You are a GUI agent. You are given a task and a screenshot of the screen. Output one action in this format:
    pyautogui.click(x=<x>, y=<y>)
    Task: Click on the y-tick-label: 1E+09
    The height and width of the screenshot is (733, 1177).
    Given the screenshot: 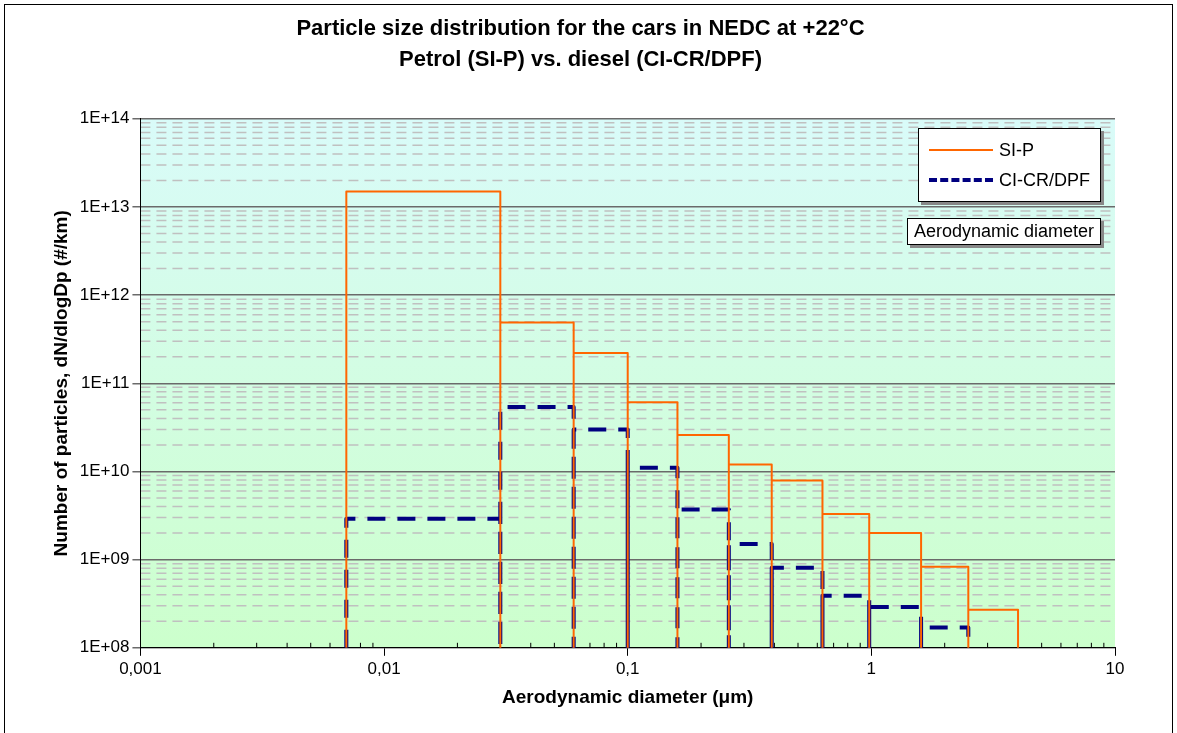 What is the action you would take?
    pyautogui.click(x=104, y=559)
    